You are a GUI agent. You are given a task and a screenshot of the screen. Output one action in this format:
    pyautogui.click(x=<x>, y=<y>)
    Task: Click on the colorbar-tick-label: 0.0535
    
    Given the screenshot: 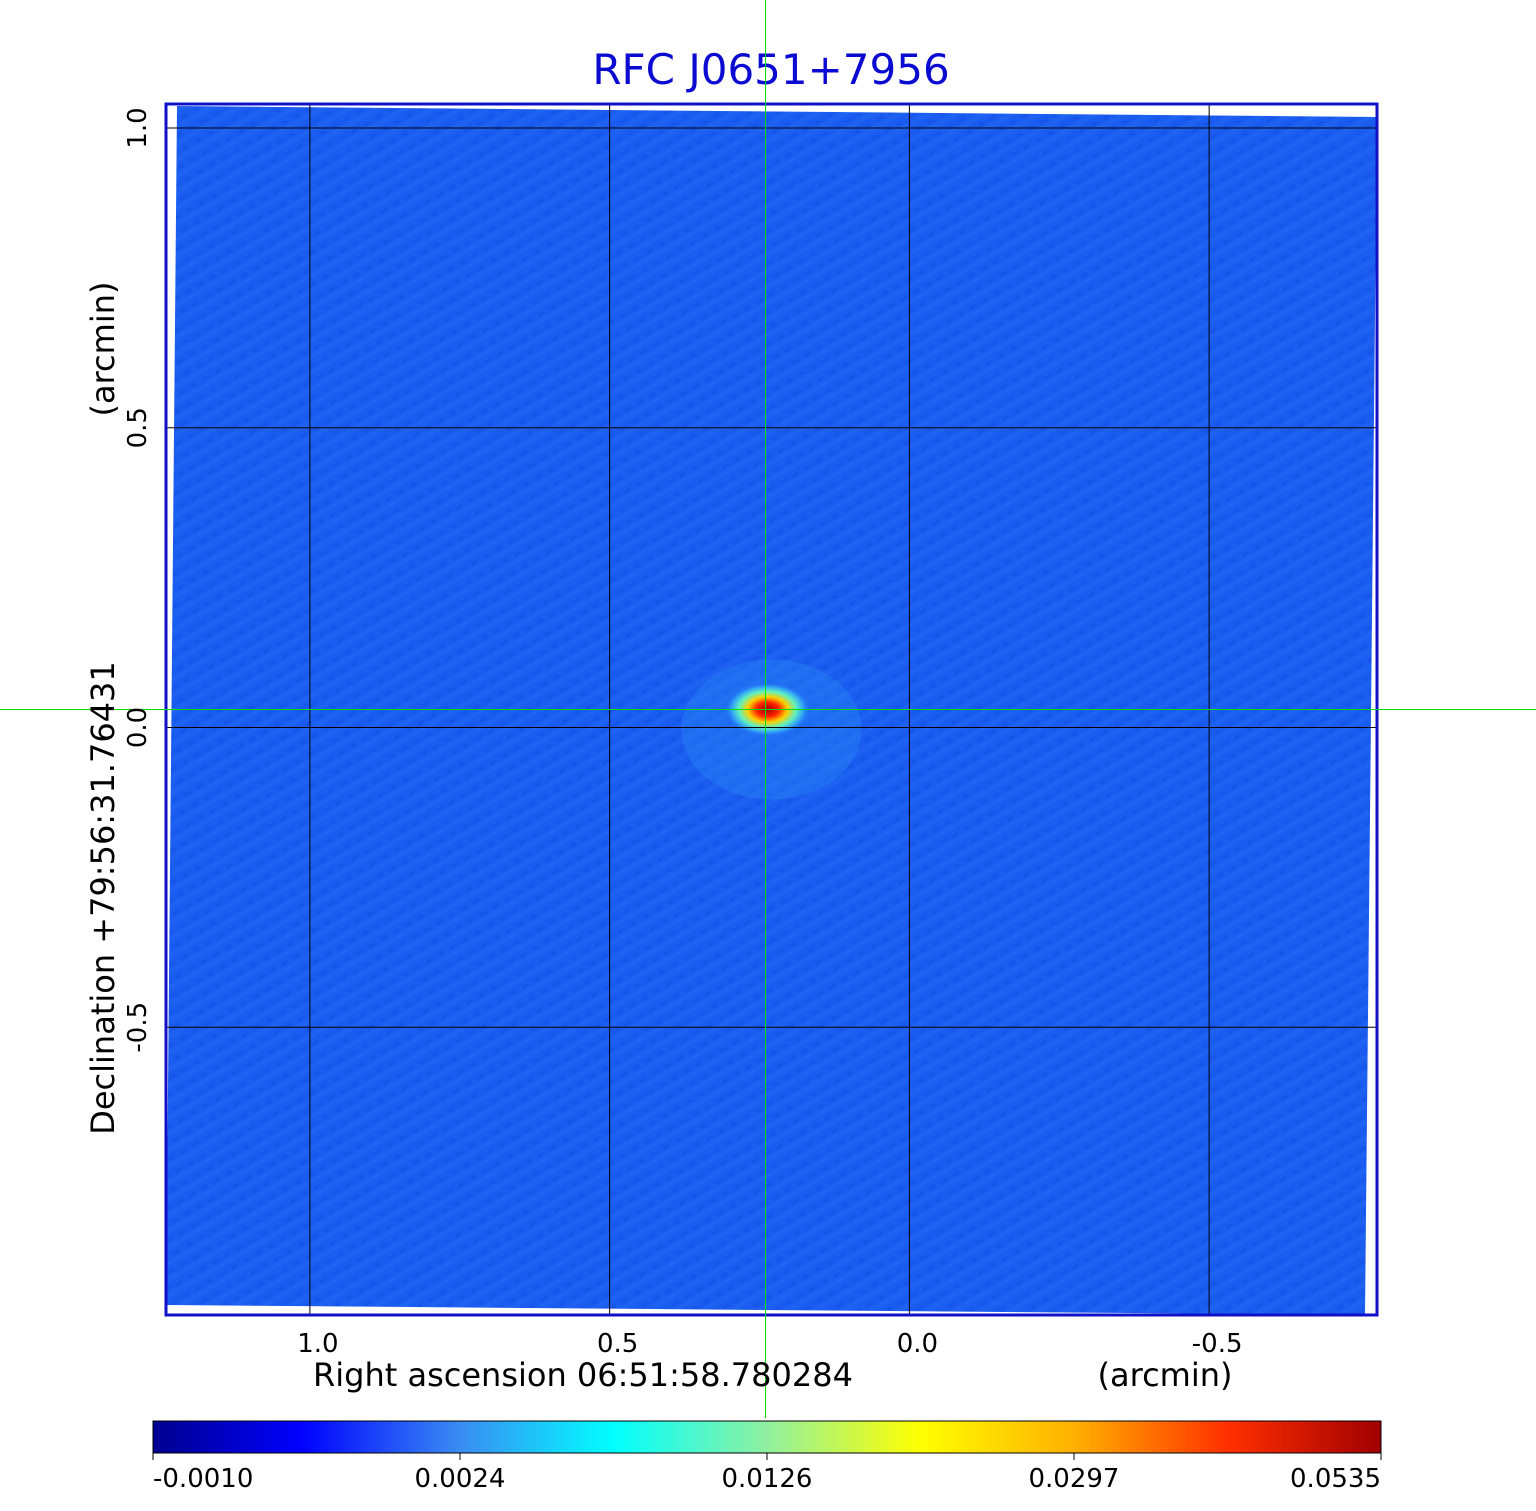 What is the action you would take?
    pyautogui.click(x=1335, y=1479)
    